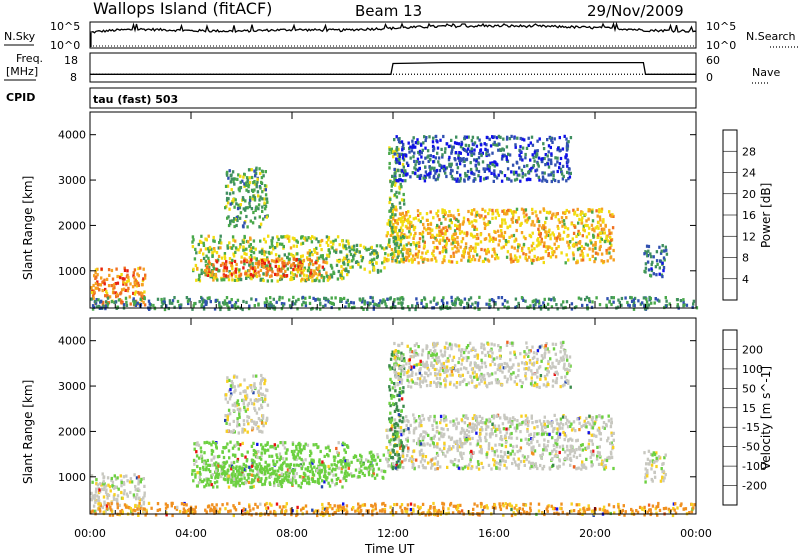  Describe the element at coordinates (71, 60) in the screenshot. I see `freq-axis-top-left: 18` at that location.